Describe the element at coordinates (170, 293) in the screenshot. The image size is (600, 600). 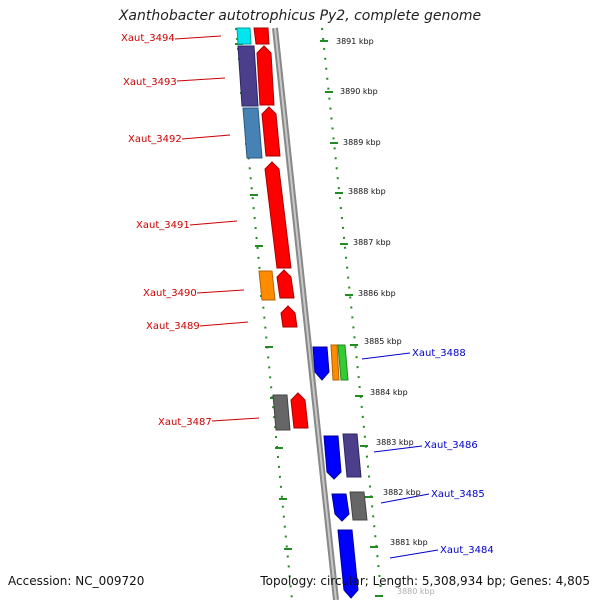
I see `gene-label: Xaut_3490` at that location.